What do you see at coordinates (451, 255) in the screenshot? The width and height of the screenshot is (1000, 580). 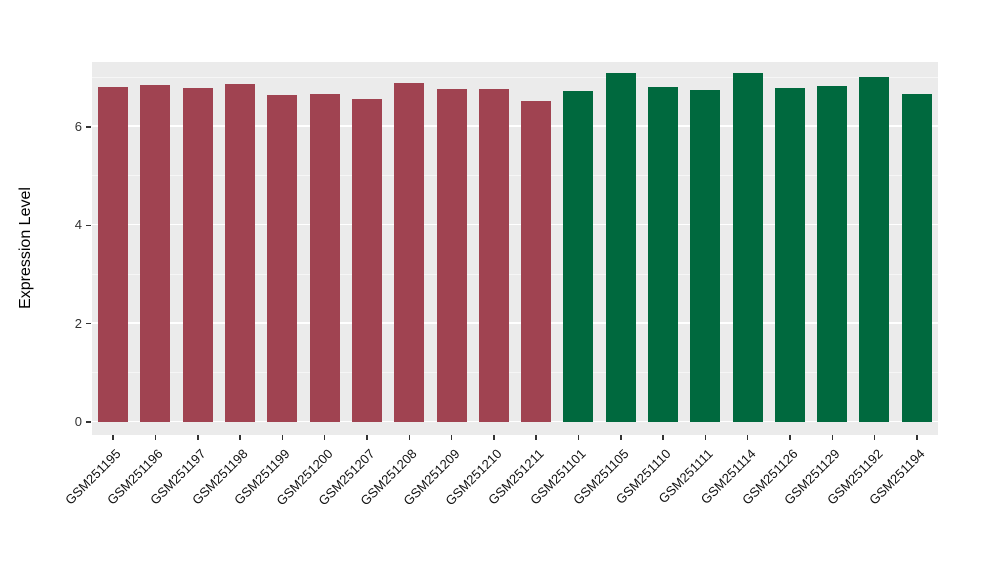 I see `bar-GSM251209` at bounding box center [451, 255].